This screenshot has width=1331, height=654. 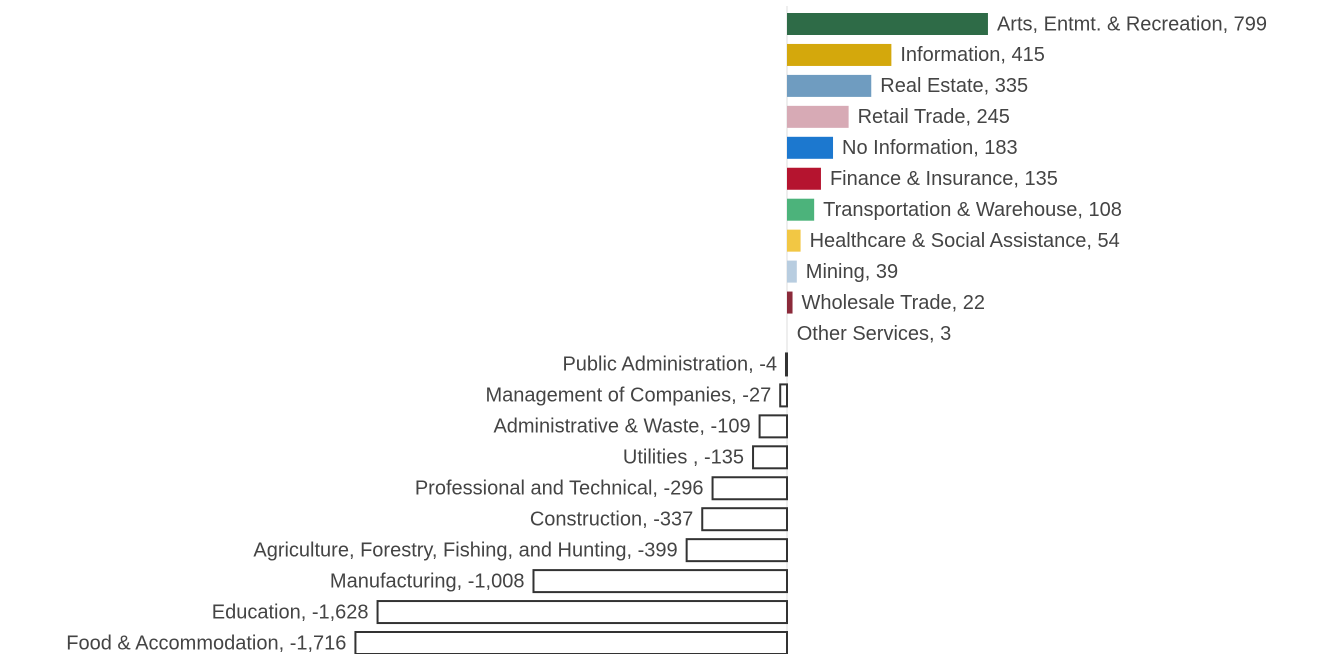 What do you see at coordinates (874, 334) in the screenshot?
I see `data-label: Other Services, 3` at bounding box center [874, 334].